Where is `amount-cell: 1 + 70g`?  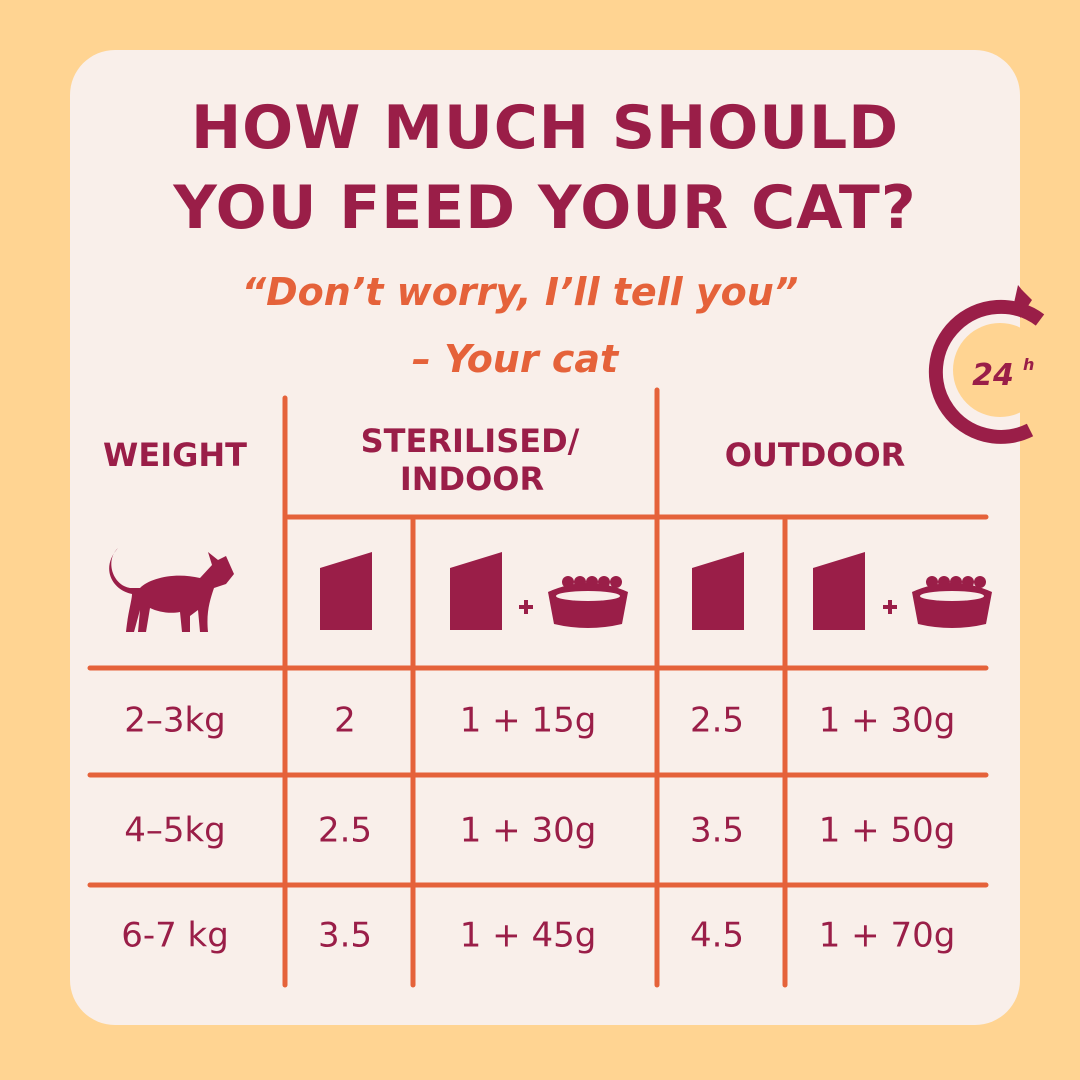 amount-cell: 1 + 70g is located at coordinates (887, 936).